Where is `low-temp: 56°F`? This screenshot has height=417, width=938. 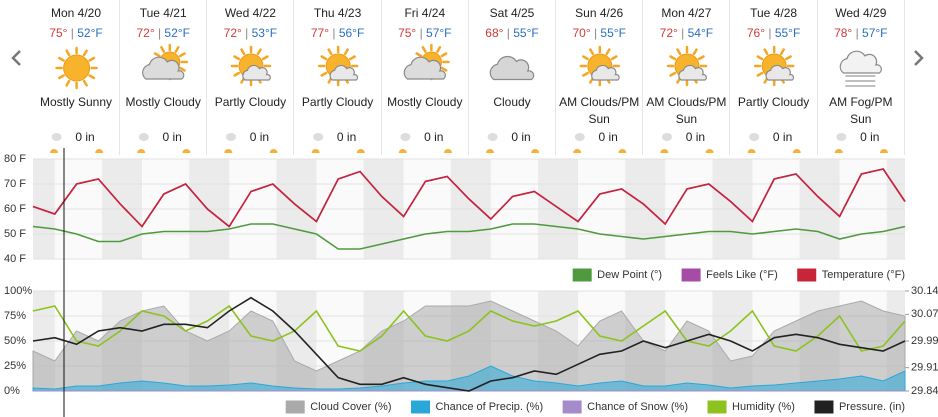
low-temp: 56°F is located at coordinates (351, 33).